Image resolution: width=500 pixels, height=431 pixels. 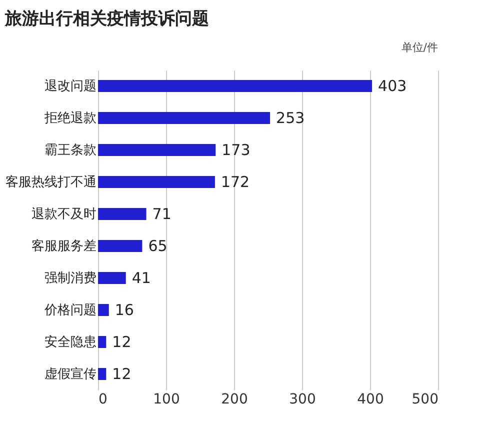 What do you see at coordinates (290, 118) in the screenshot?
I see `data-label: 253` at bounding box center [290, 118].